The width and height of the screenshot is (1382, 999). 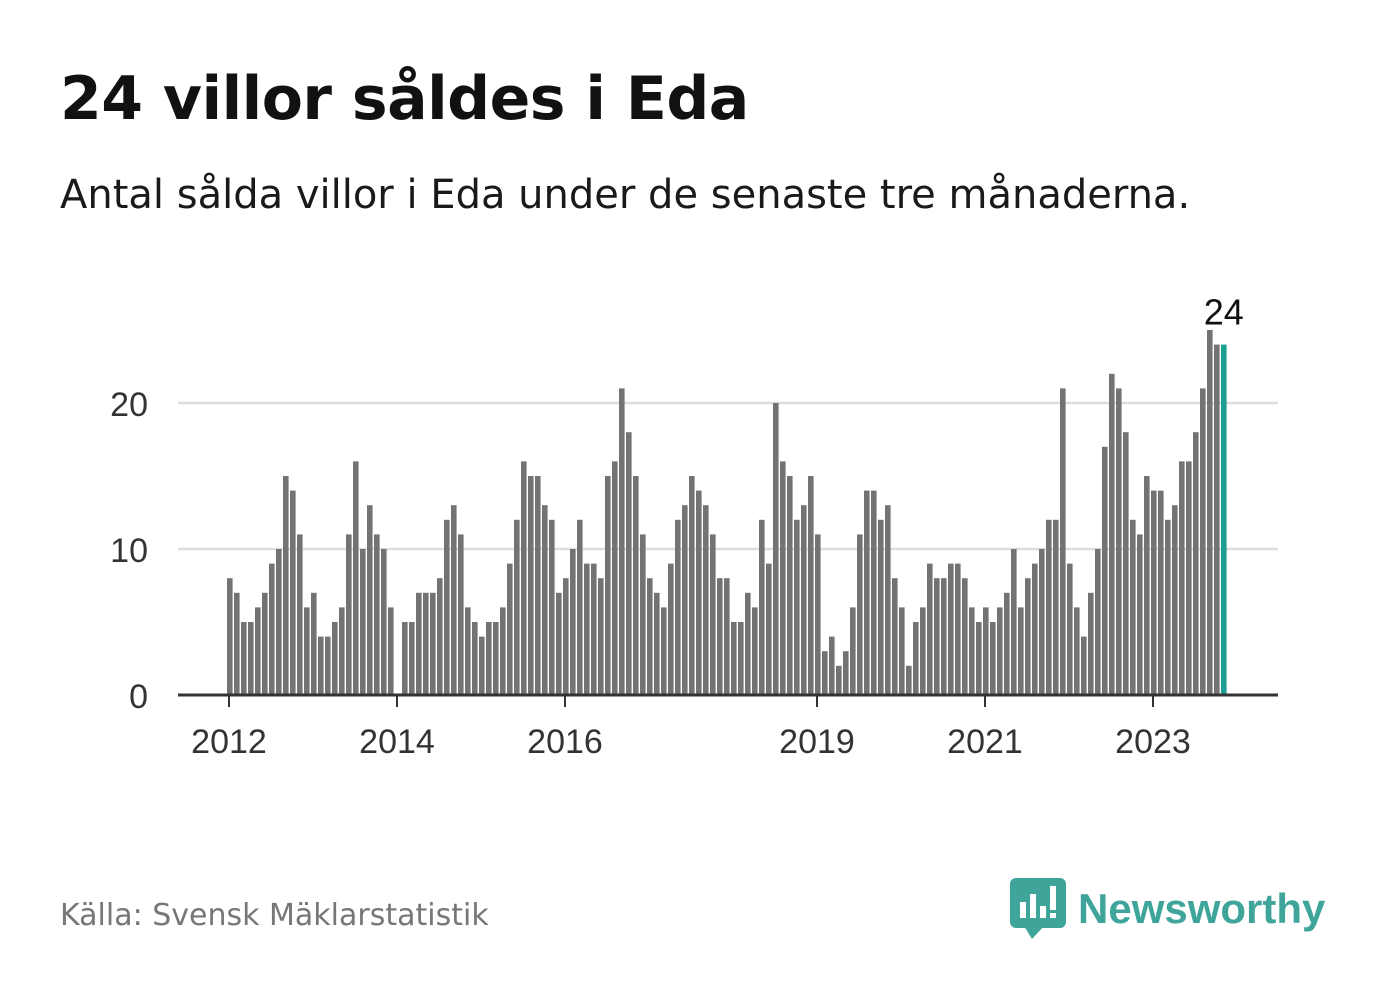 What do you see at coordinates (1153, 742) in the screenshot?
I see `x-tick-label: 2023` at bounding box center [1153, 742].